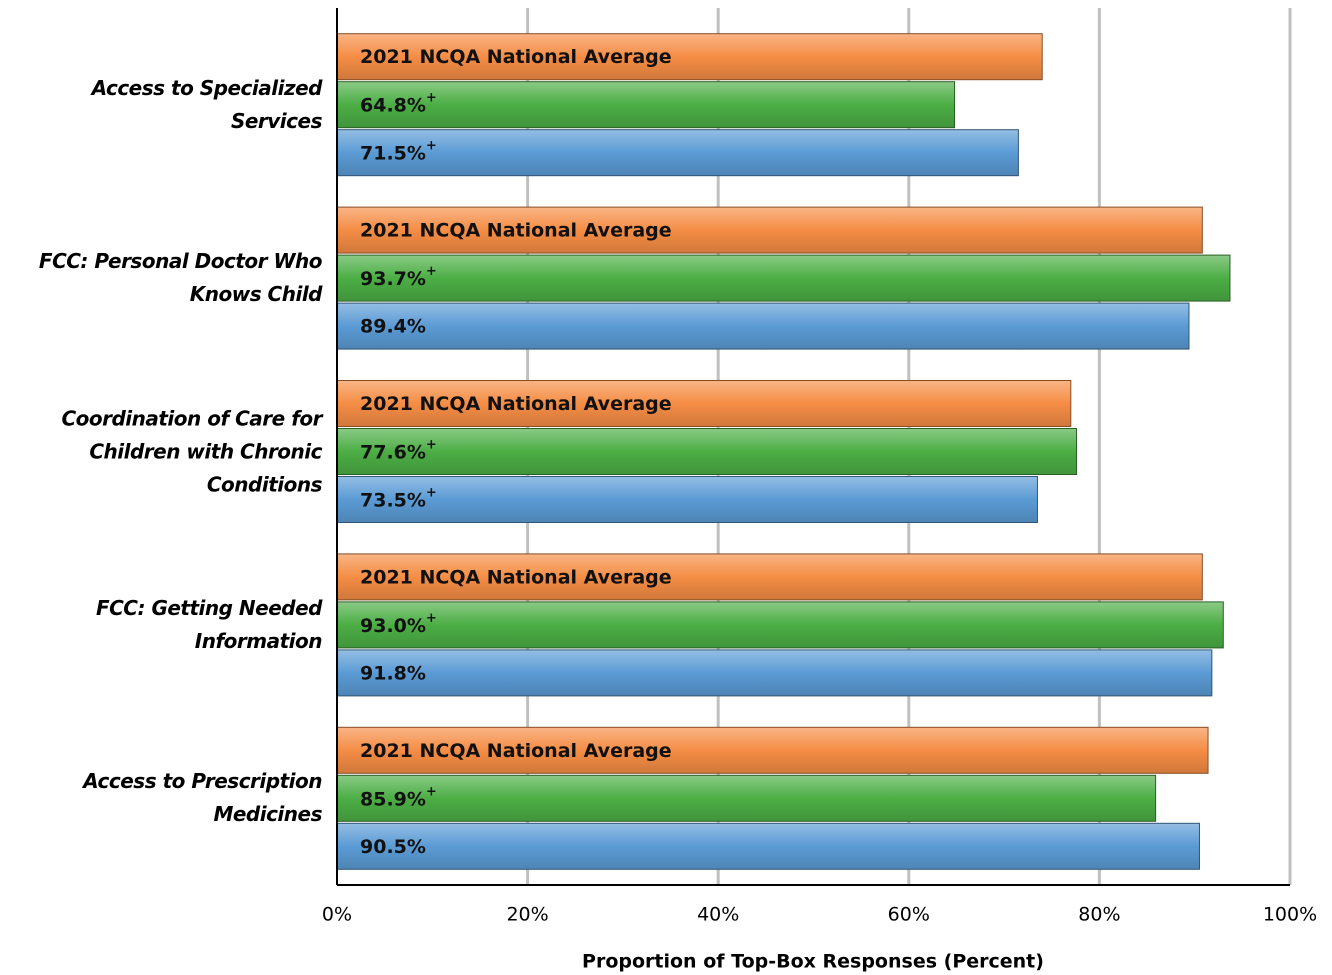 This screenshot has width=1332, height=975. Describe the element at coordinates (398, 277) in the screenshot. I see `bar-label: 93.7%+` at that location.